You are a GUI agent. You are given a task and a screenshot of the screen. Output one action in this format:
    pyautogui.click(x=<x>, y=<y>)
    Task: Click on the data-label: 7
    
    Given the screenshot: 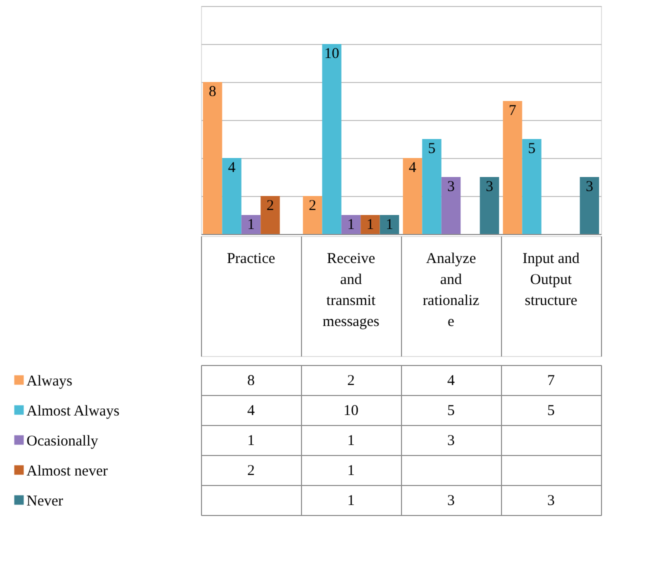 What is the action you would take?
    pyautogui.click(x=551, y=381)
    